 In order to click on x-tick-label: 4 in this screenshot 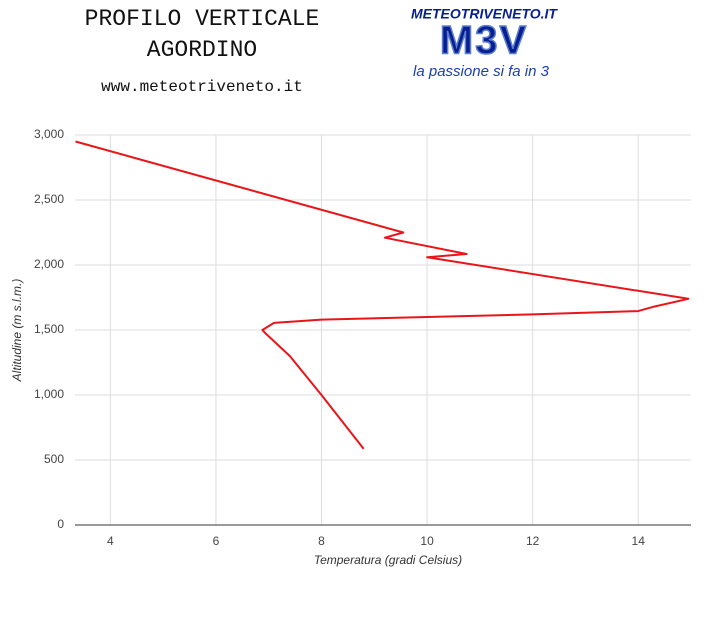, I will do `click(110, 541)`.